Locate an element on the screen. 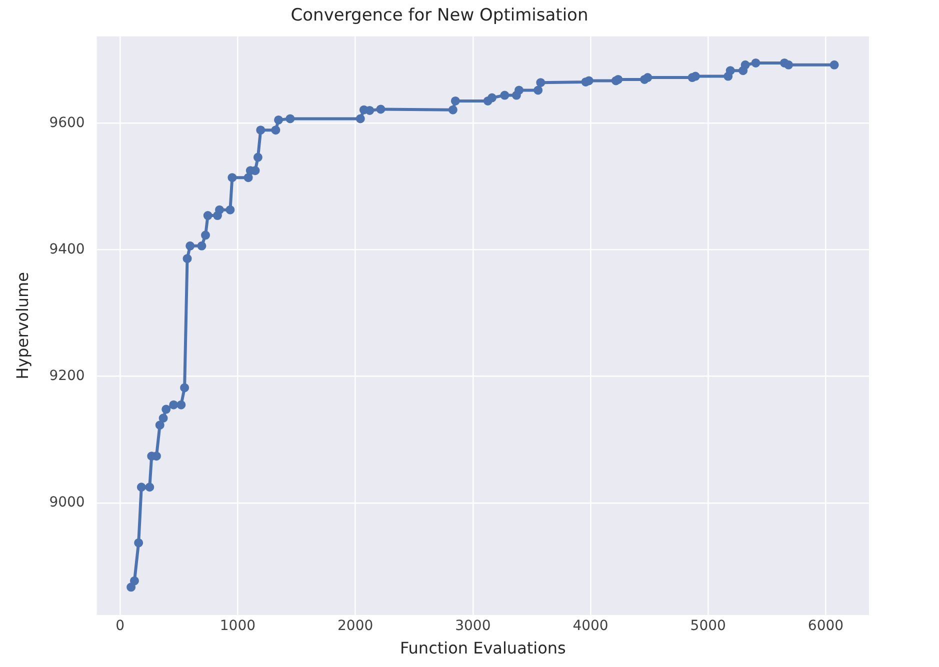  y-axis-title: Hypervolume is located at coordinates (22, 326).